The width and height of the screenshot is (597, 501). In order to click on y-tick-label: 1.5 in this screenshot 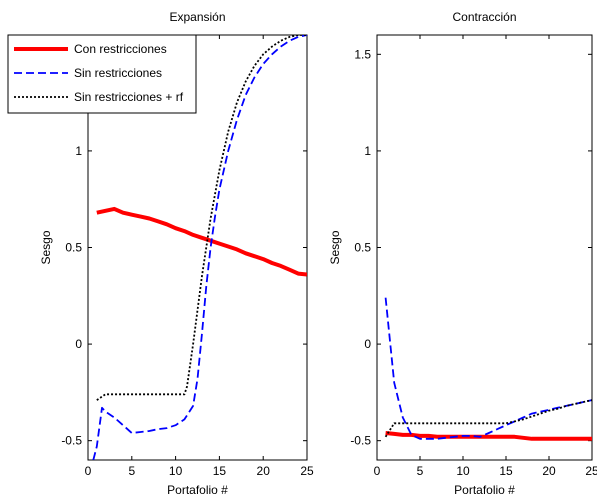, I will do `click(362, 54)`.